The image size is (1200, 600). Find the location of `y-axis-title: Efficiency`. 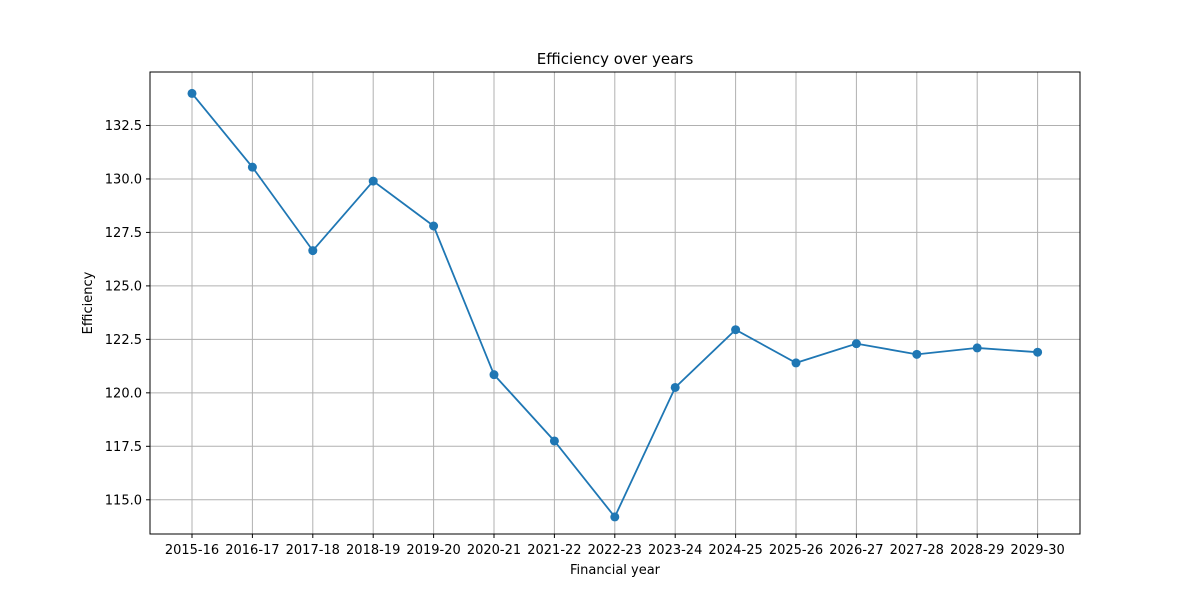

y-axis-title: Efficiency is located at coordinates (88, 302).